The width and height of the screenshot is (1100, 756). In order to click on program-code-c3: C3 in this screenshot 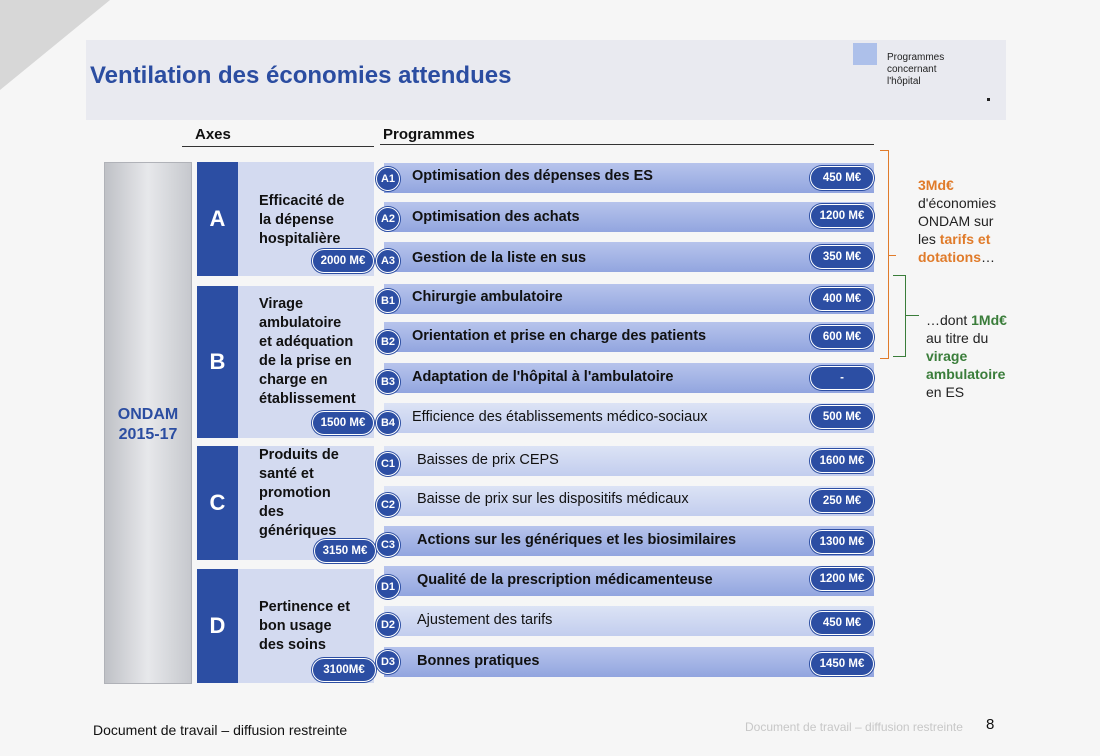, I will do `click(388, 545)`.